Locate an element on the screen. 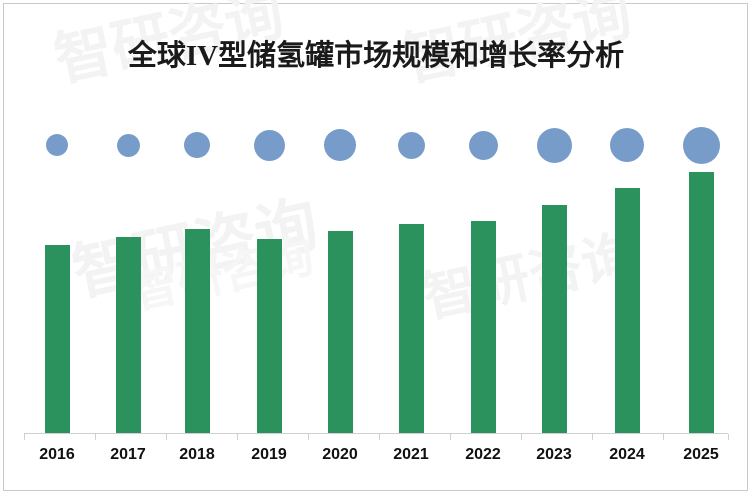  growth-rate-bubble-2025 is located at coordinates (701, 145).